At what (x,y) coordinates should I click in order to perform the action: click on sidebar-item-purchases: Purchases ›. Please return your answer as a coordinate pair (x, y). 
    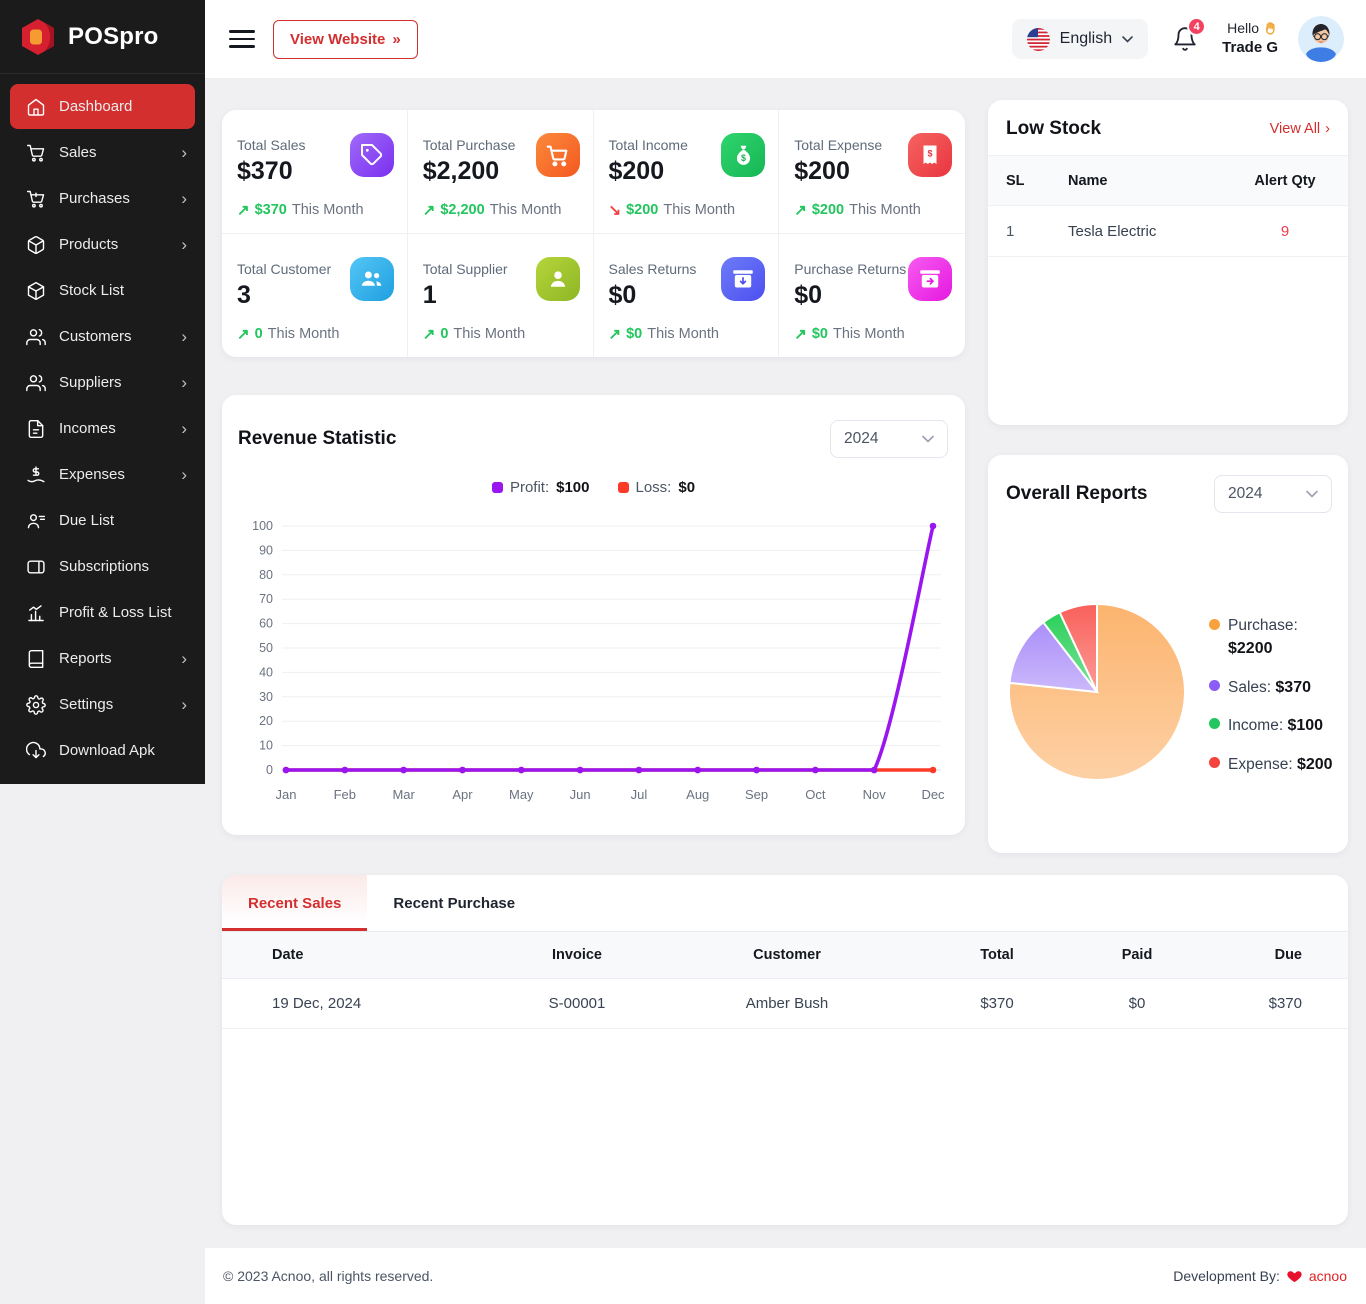
    Looking at the image, I should click on (102, 198).